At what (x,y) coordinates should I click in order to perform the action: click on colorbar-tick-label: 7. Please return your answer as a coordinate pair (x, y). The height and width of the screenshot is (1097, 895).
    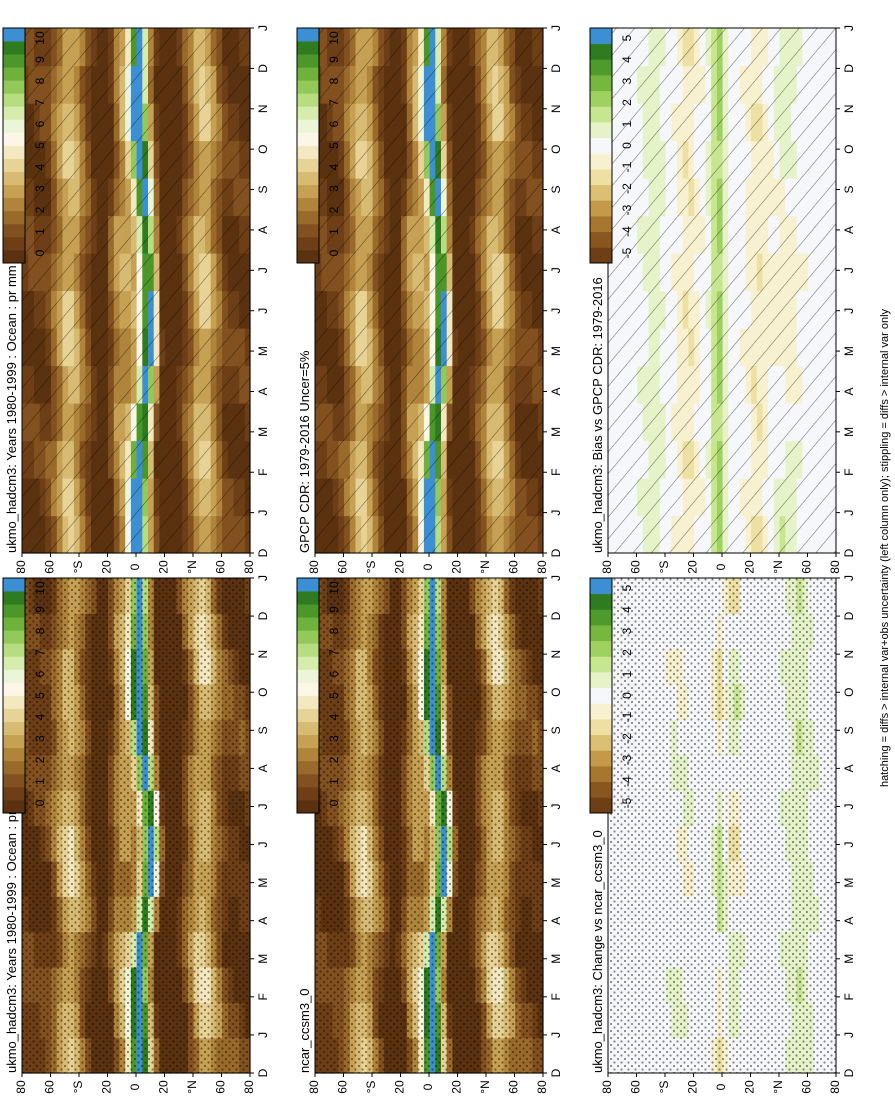
    Looking at the image, I should click on (40, 652).